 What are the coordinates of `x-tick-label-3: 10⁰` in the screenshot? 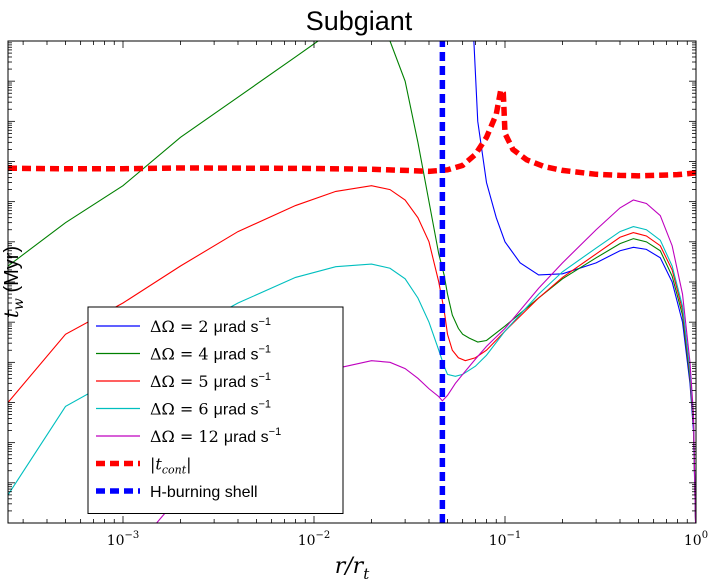 It's located at (696, 539).